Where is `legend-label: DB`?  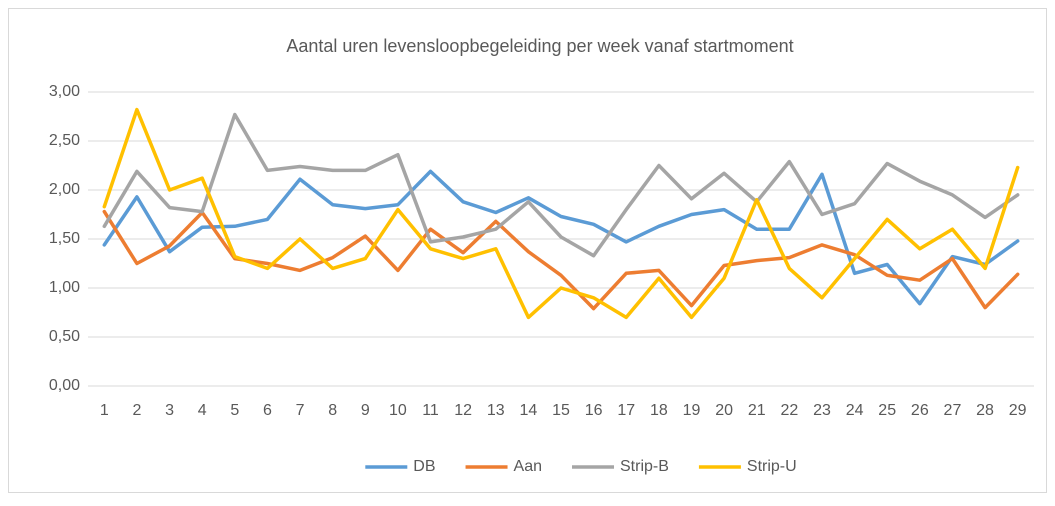 legend-label: DB is located at coordinates (424, 466).